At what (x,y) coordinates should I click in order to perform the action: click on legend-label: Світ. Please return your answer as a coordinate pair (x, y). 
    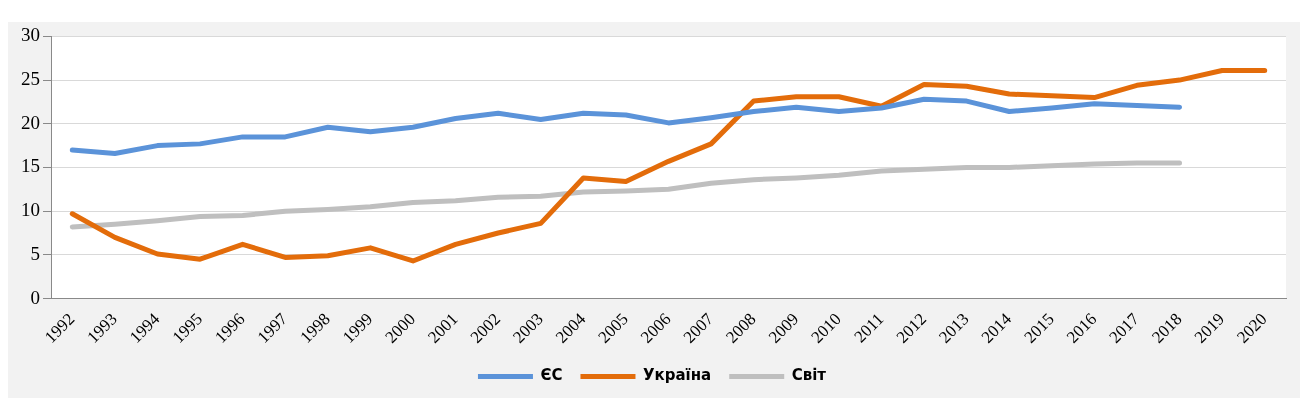
    Looking at the image, I should click on (809, 375).